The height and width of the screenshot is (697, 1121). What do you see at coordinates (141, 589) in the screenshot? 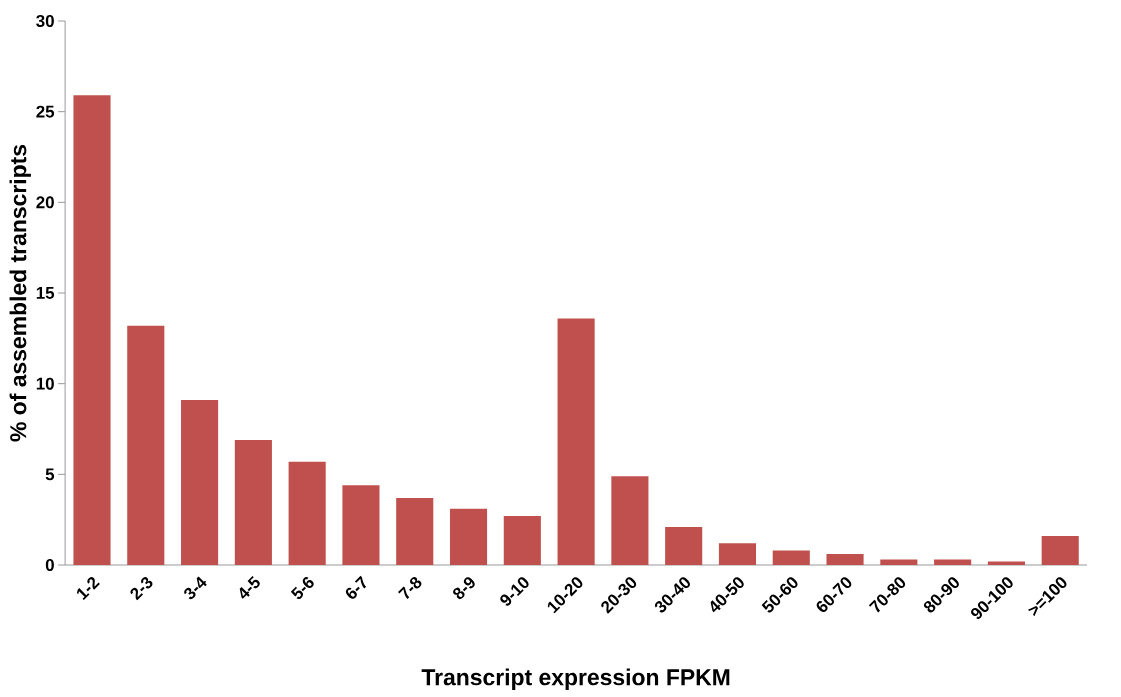
I see `x-tick-label: 2-3` at bounding box center [141, 589].